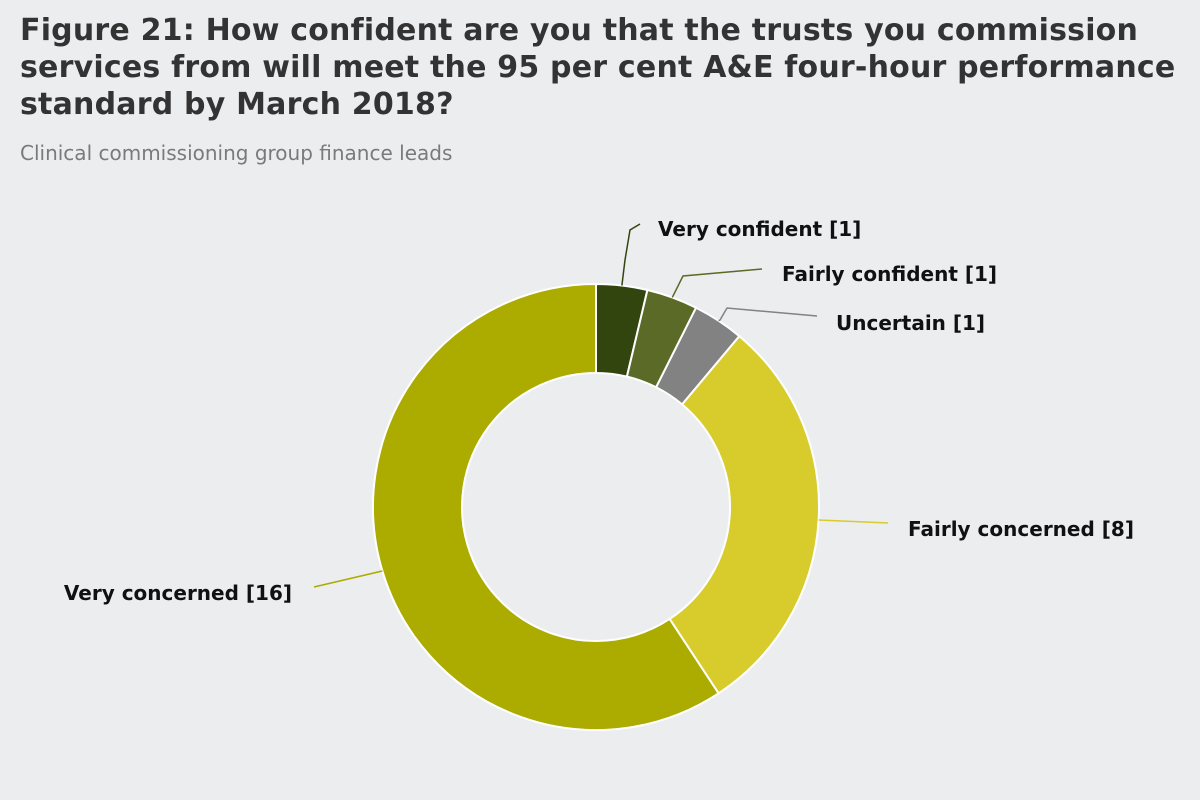 The image size is (1200, 800). Describe the element at coordinates (1021, 529) in the screenshot. I see `slice-label-fairly-concerned: Fairly concerned [8]` at that location.